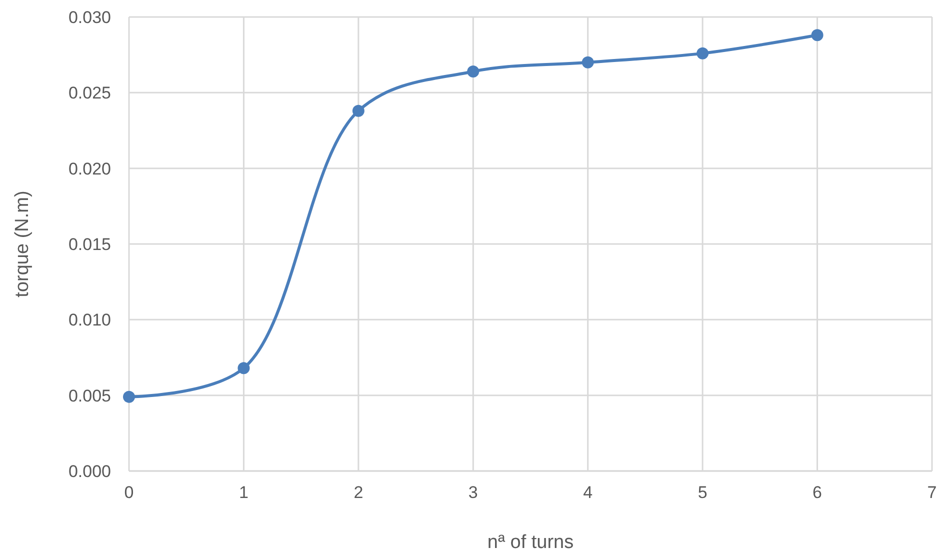 This screenshot has width=942, height=554. What do you see at coordinates (22, 244) in the screenshot?
I see `y-axis-title: torque (N.m)` at bounding box center [22, 244].